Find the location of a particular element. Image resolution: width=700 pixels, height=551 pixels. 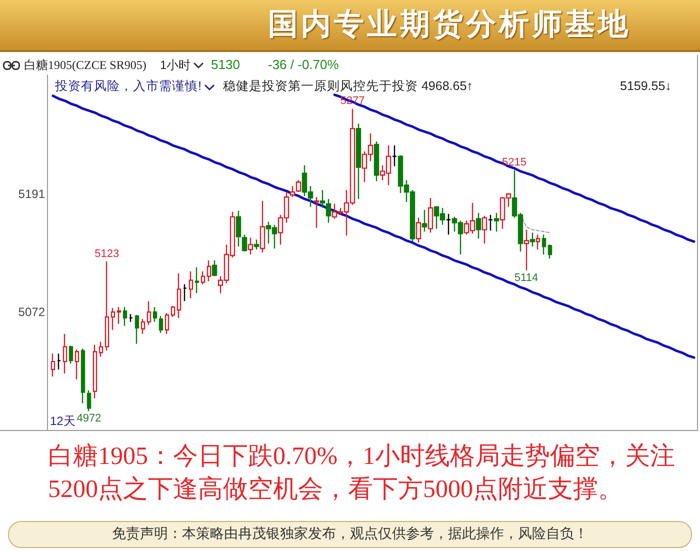

line-series is located at coordinates (514, 168).